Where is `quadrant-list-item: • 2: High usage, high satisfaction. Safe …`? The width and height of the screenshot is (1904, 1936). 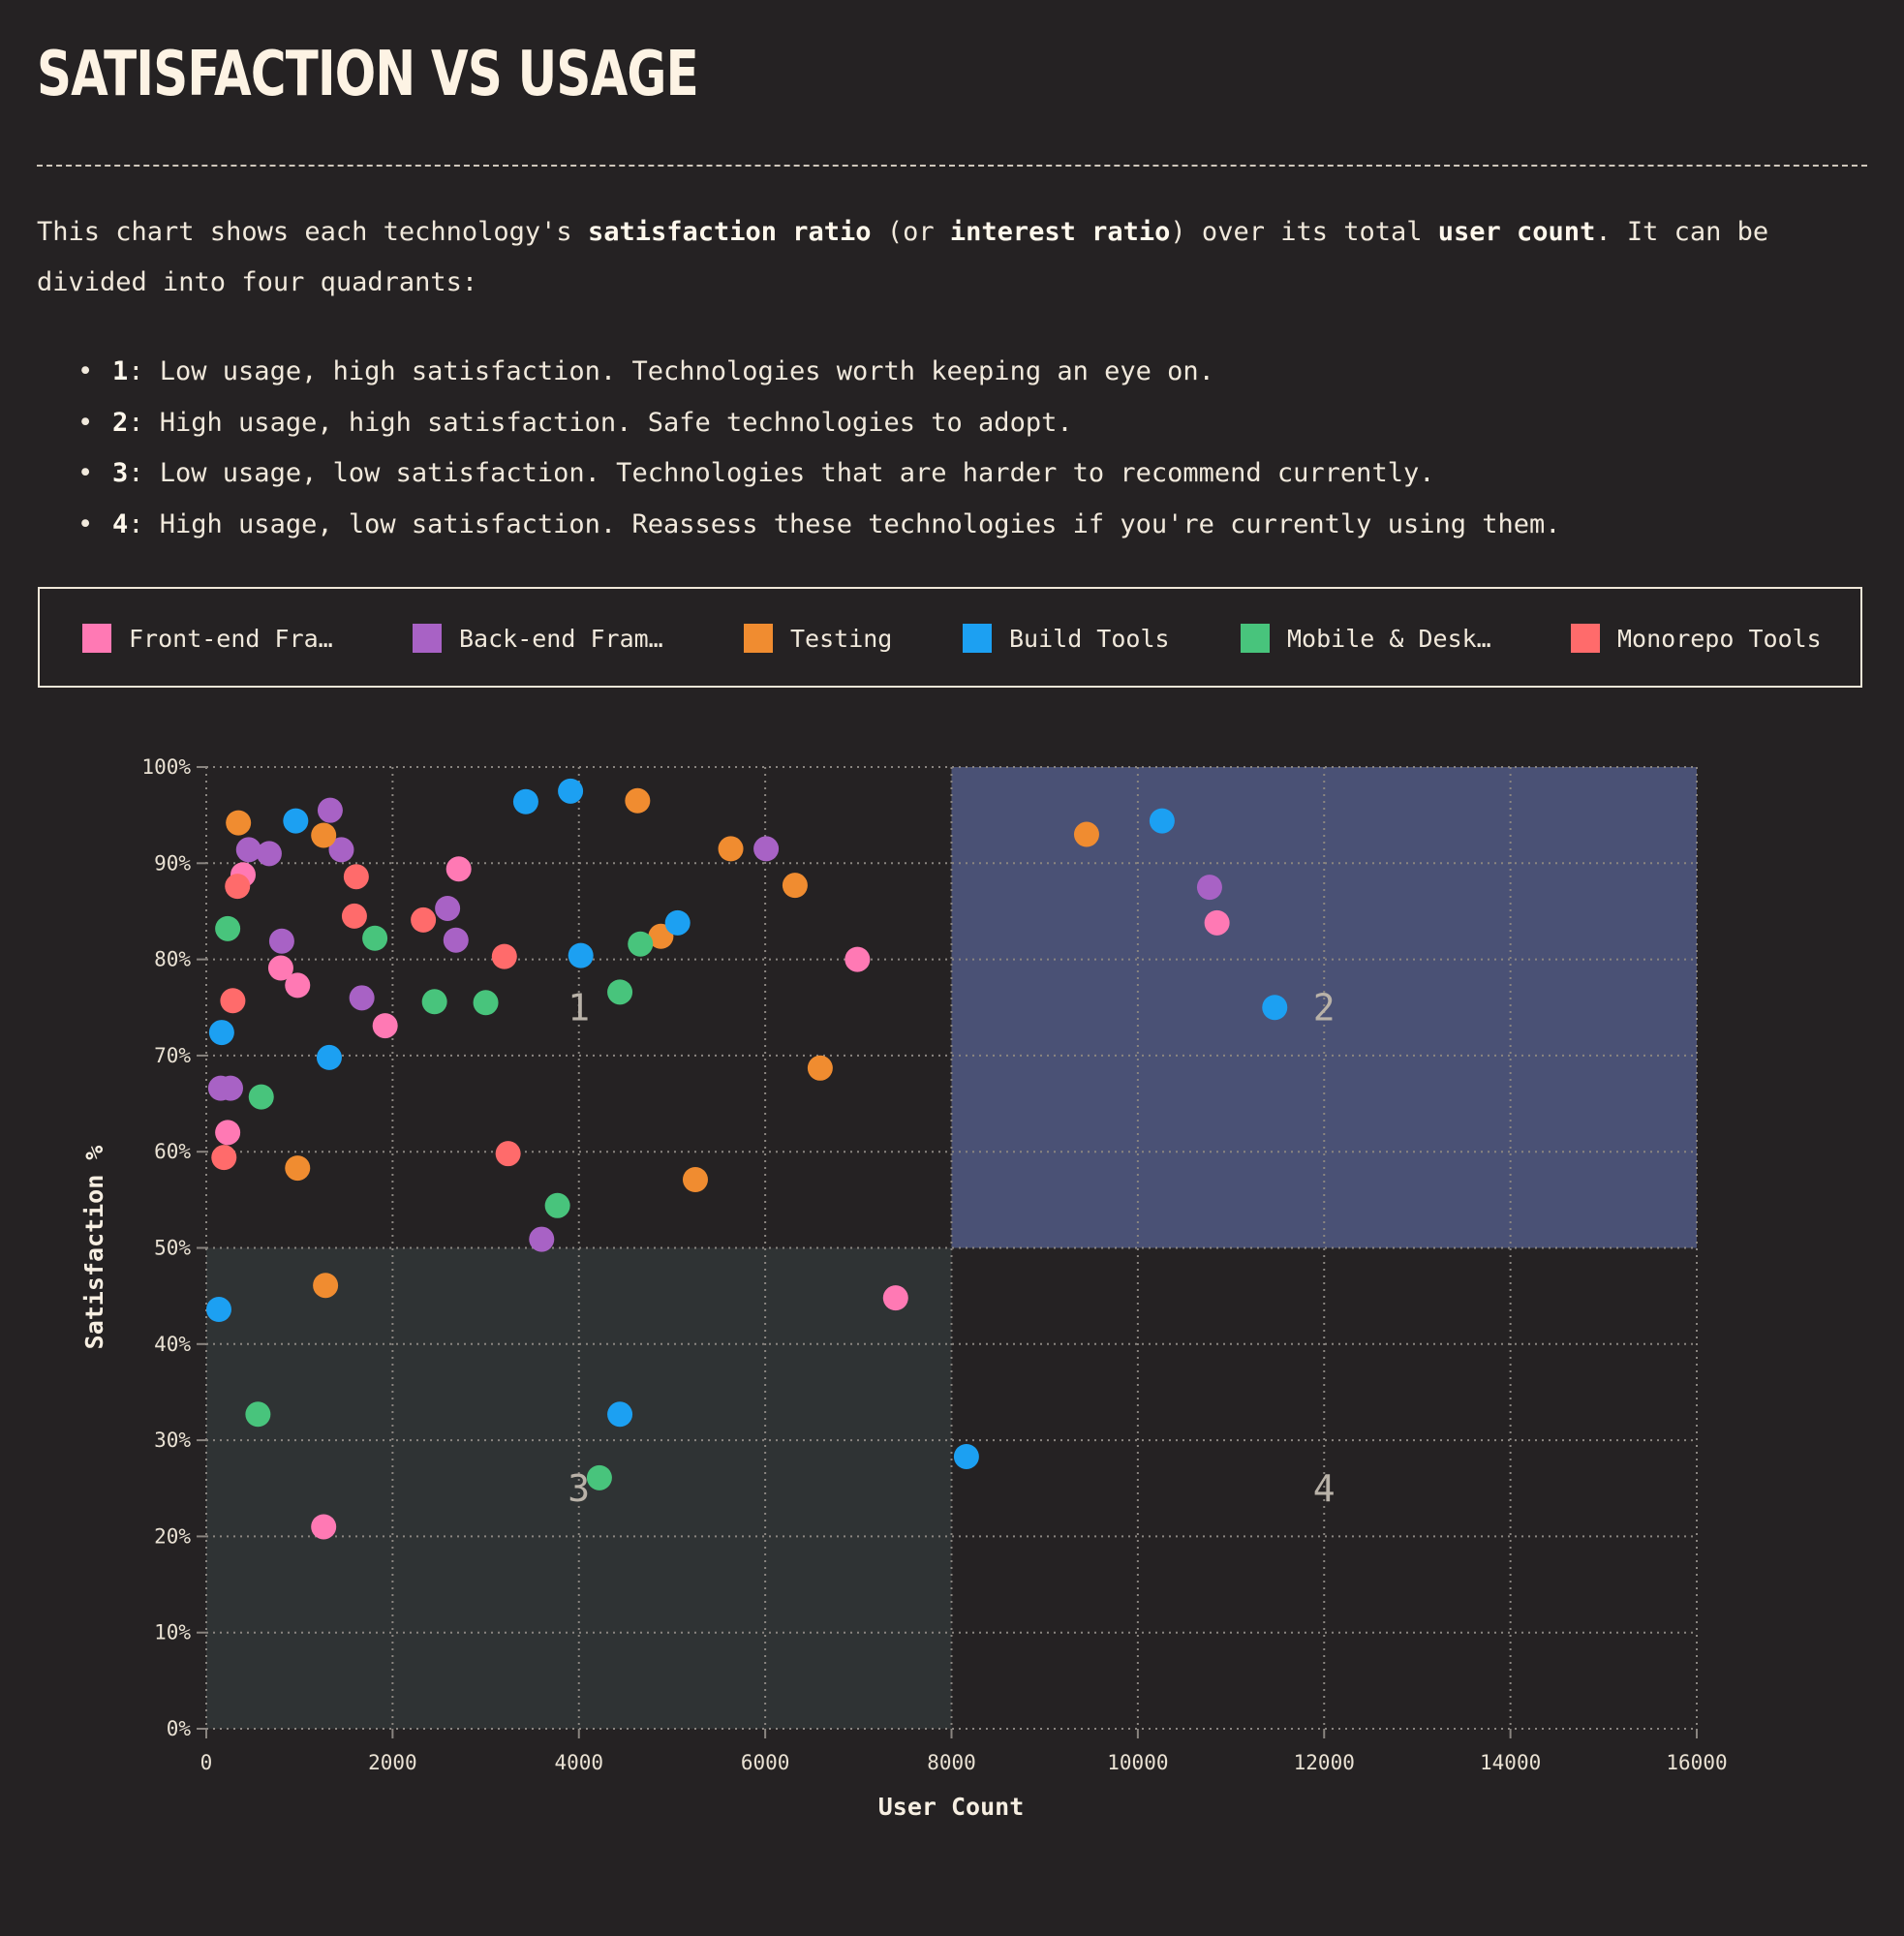 quadrant-list-item: • 2: High usage, high satisfaction. Safe … is located at coordinates (799, 423).